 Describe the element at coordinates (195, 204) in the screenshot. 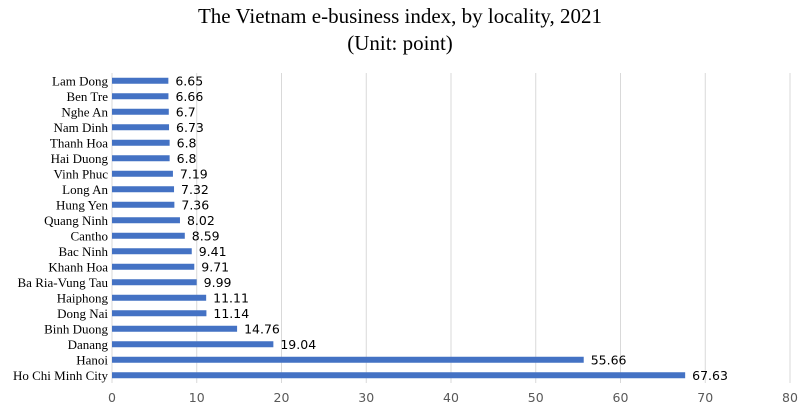

I see `data-label: 7.36` at that location.